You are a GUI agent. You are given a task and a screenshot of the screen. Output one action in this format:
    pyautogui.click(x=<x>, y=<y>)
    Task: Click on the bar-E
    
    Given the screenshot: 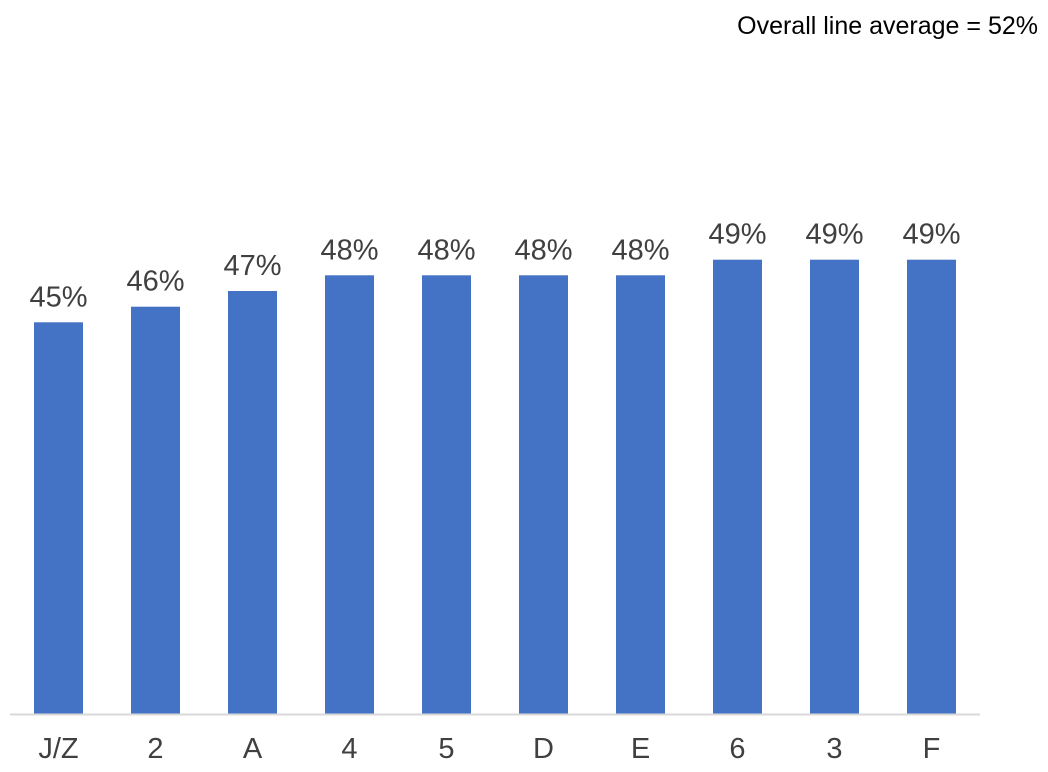 What is the action you would take?
    pyautogui.click(x=640, y=494)
    